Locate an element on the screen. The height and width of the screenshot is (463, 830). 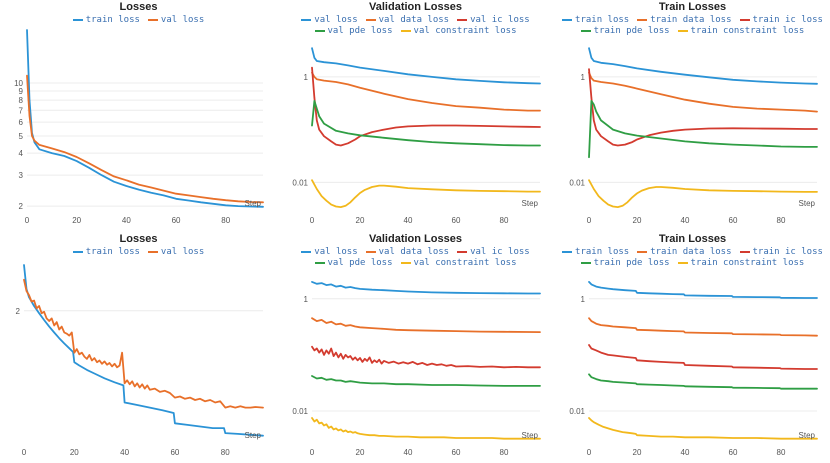
y-tick-label: 3 is located at coordinates (21, 175).